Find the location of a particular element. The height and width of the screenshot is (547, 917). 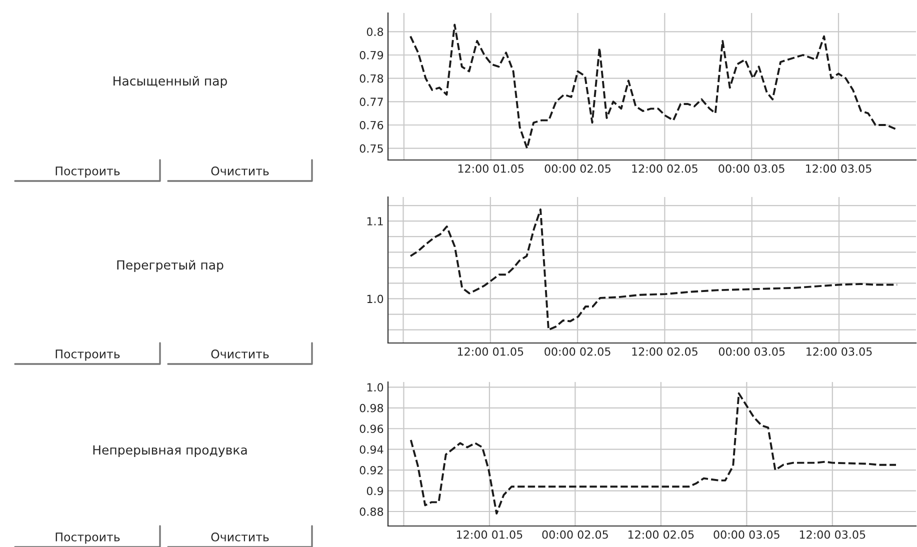

y-tick-label: 0.76 is located at coordinates (372, 125).